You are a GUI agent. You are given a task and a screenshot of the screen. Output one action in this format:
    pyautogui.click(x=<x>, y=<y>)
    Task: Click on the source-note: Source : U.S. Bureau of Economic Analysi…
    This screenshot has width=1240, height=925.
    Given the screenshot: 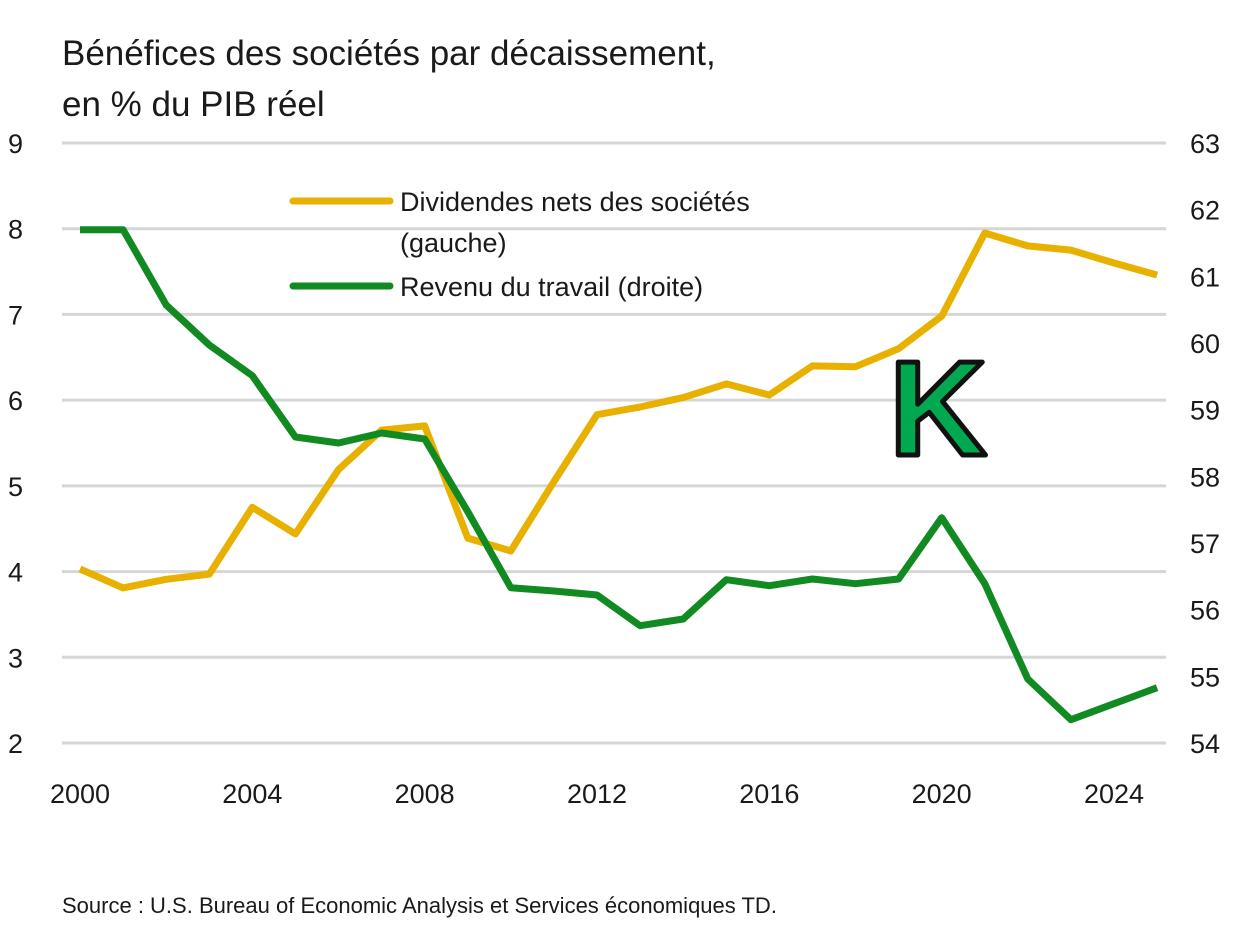 What is the action you would take?
    pyautogui.click(x=419, y=905)
    